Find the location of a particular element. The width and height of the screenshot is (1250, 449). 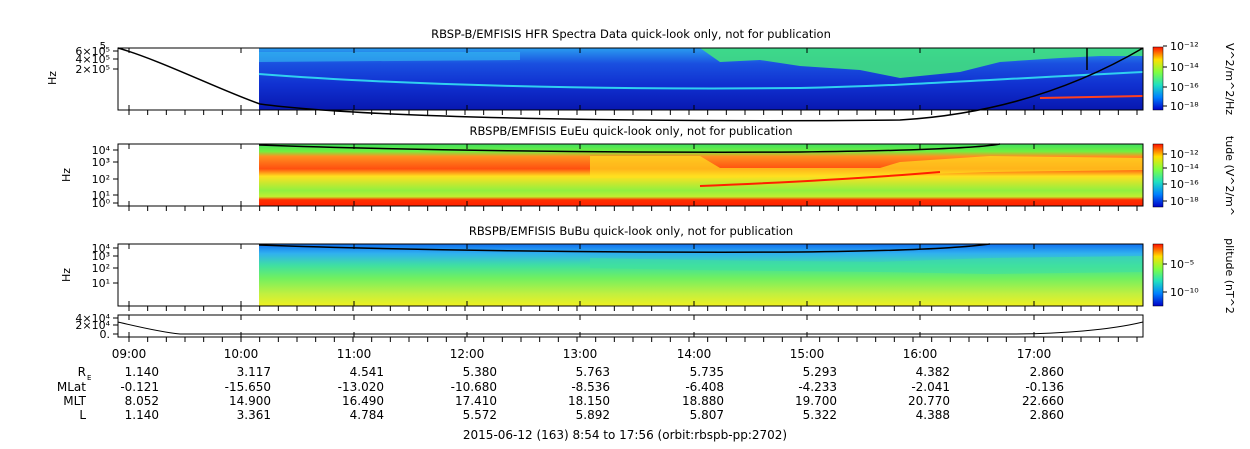

hfr-axes-frame is located at coordinates (630, 79).